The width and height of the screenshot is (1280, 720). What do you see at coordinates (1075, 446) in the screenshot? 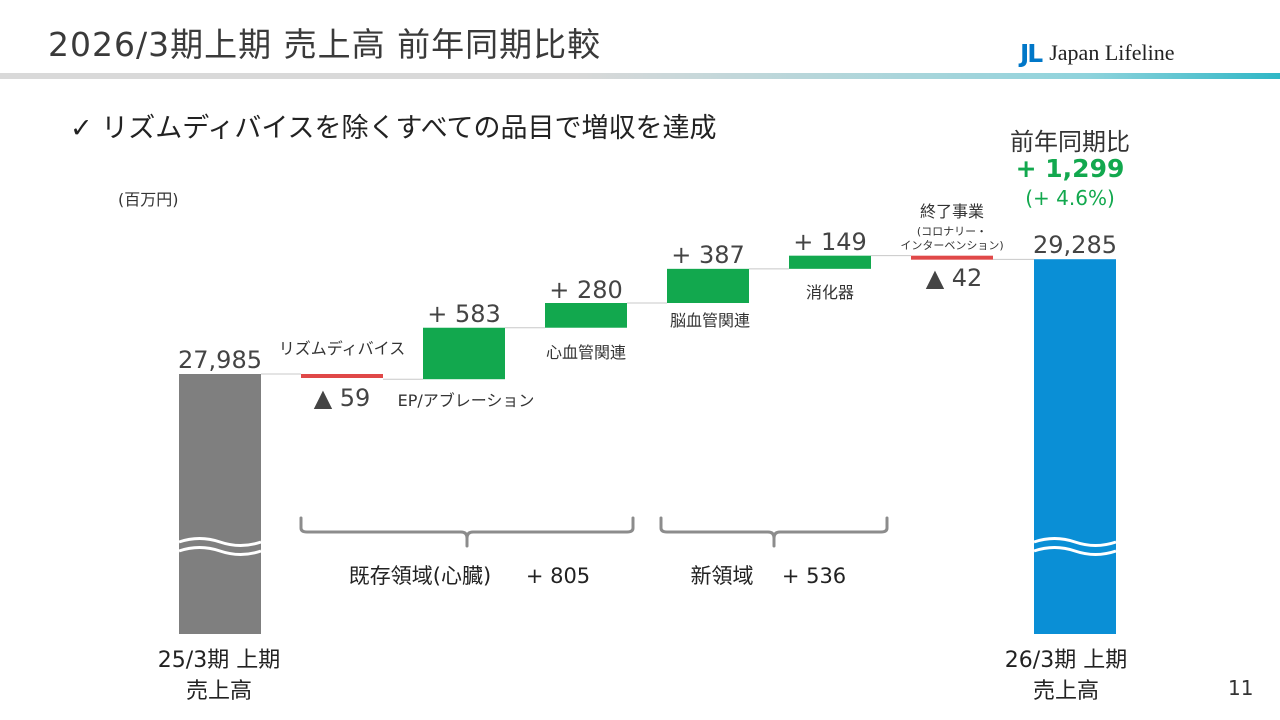
I see `bar-end` at bounding box center [1075, 446].